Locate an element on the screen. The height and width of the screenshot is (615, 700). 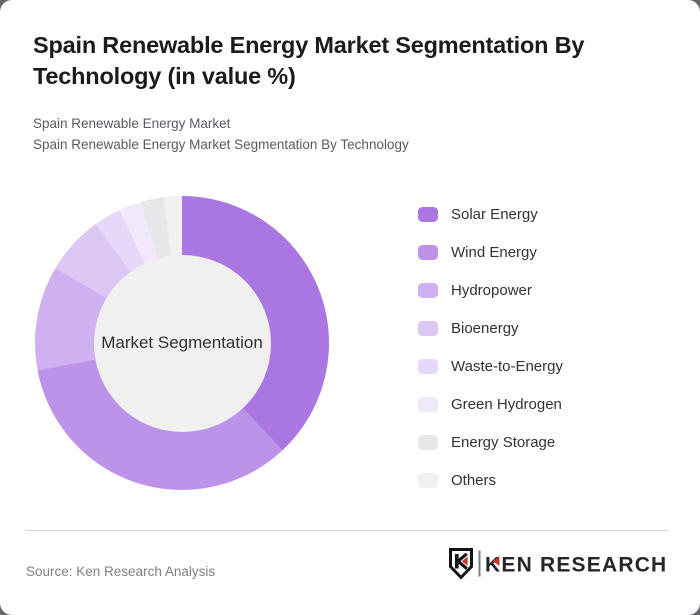
donut-center: Market Segmentation is located at coordinates (182, 343).